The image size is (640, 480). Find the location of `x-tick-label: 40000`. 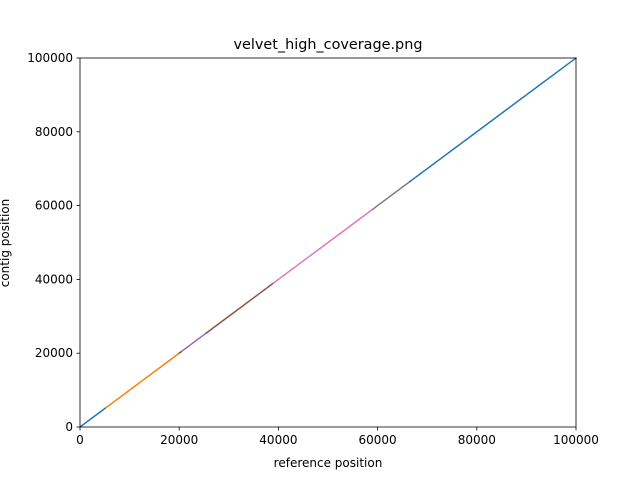

x-tick-label: 40000 is located at coordinates (278, 440).